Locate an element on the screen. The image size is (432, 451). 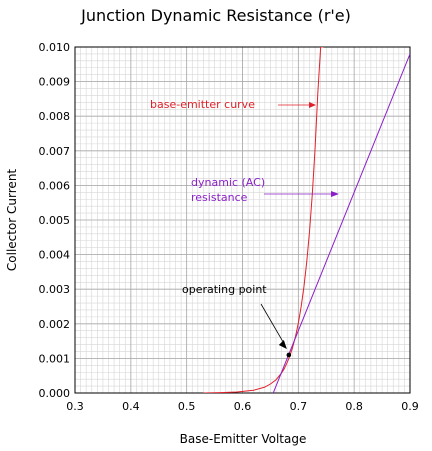
y-tick-label: 0.002 is located at coordinates (55, 324).